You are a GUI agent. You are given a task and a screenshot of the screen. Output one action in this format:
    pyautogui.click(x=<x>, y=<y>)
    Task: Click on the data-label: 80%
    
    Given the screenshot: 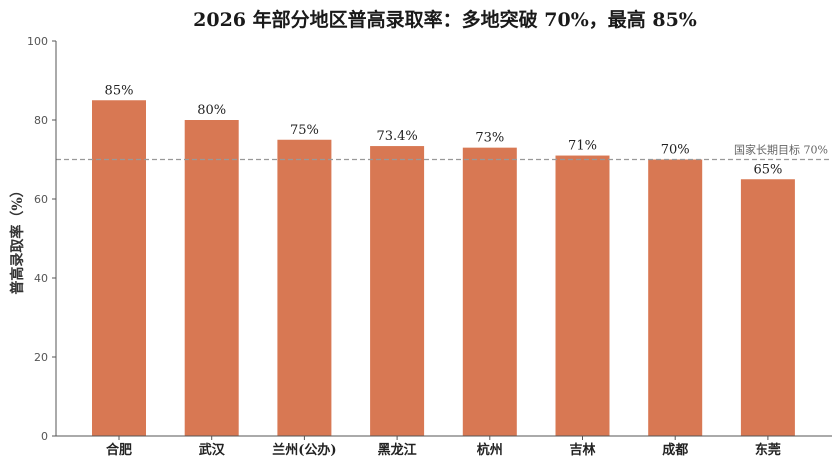 What is the action you would take?
    pyautogui.click(x=211, y=110)
    